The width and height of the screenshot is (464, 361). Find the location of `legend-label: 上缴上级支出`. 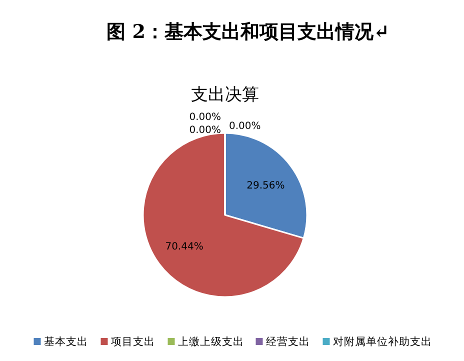

legend-label: 上缴上级支出 is located at coordinates (211, 341).